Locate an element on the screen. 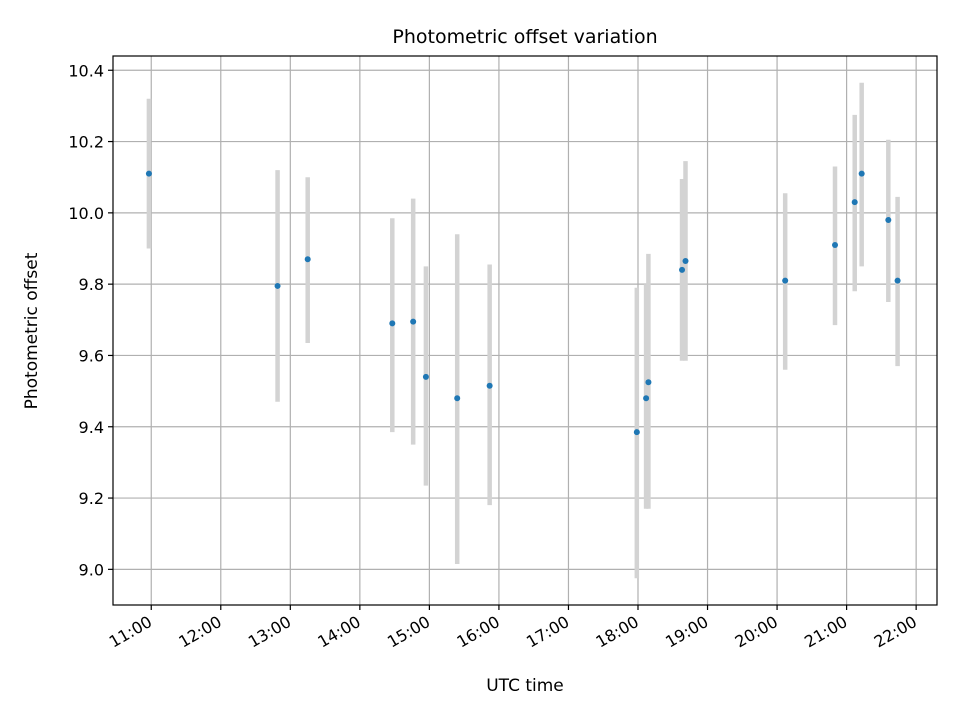  y-axis-label: Photometric offset is located at coordinates (32, 330).